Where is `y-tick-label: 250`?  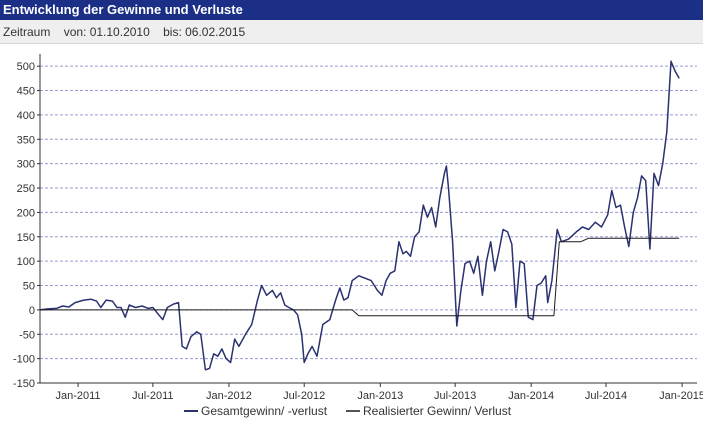 y-tick-label: 250 is located at coordinates (26, 189).